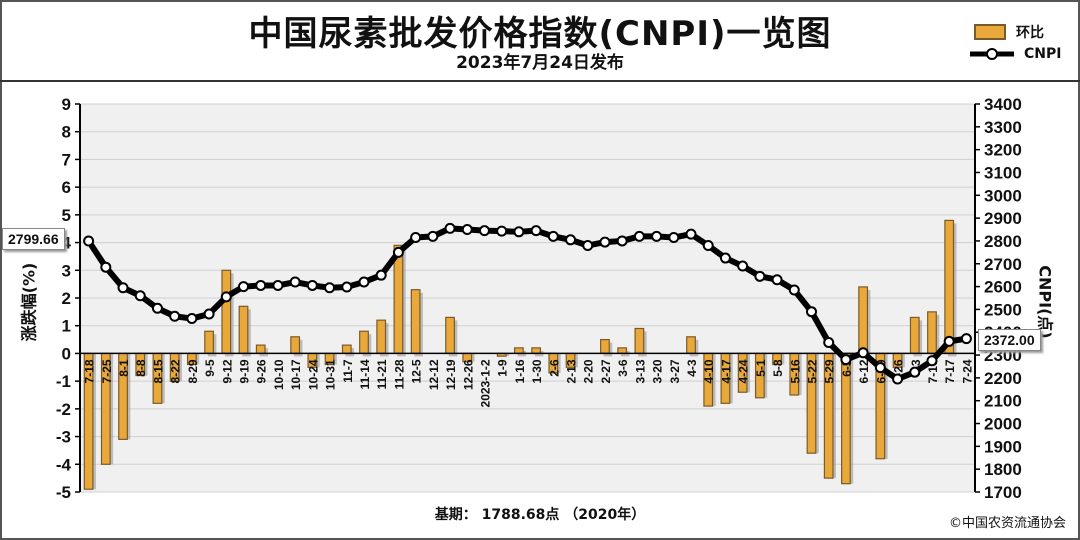 Image resolution: width=1080 pixels, height=540 pixels. Describe the element at coordinates (540, 63) in the screenshot. I see `chart-subtitle: 2023年7月24日发布` at that location.